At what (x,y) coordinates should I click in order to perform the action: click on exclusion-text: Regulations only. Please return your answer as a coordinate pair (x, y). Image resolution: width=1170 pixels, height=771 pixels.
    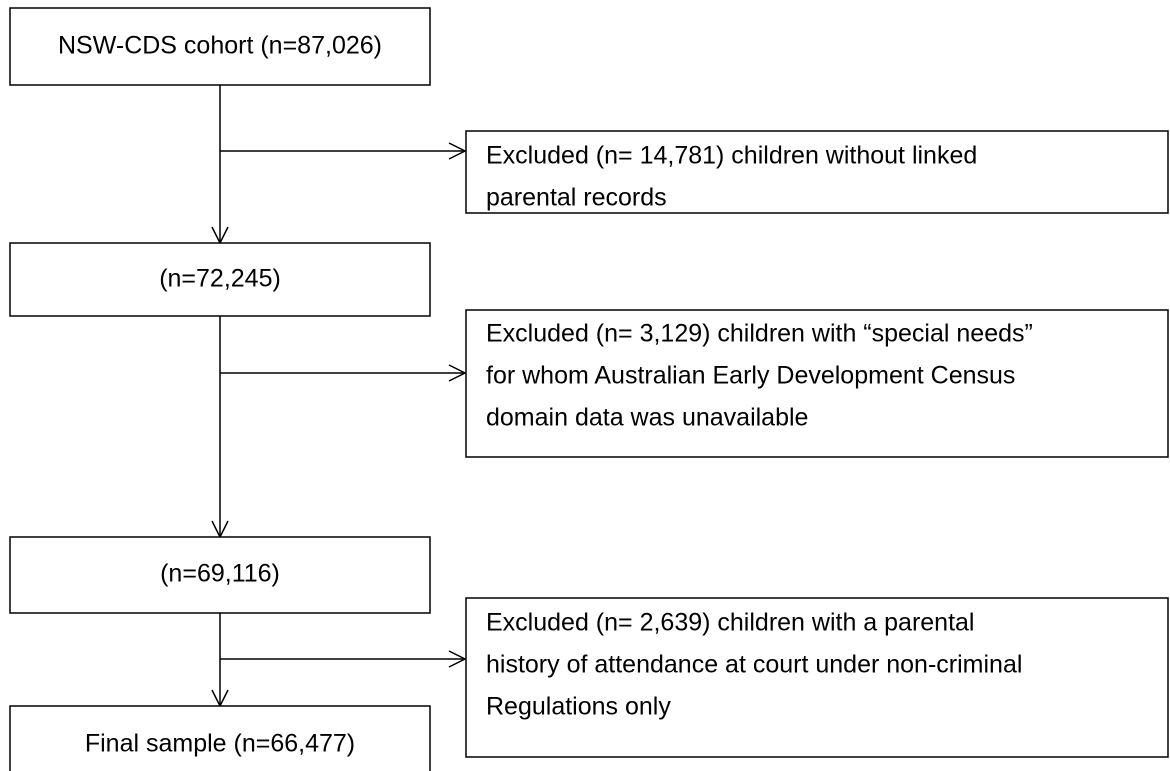
    Looking at the image, I should click on (578, 707).